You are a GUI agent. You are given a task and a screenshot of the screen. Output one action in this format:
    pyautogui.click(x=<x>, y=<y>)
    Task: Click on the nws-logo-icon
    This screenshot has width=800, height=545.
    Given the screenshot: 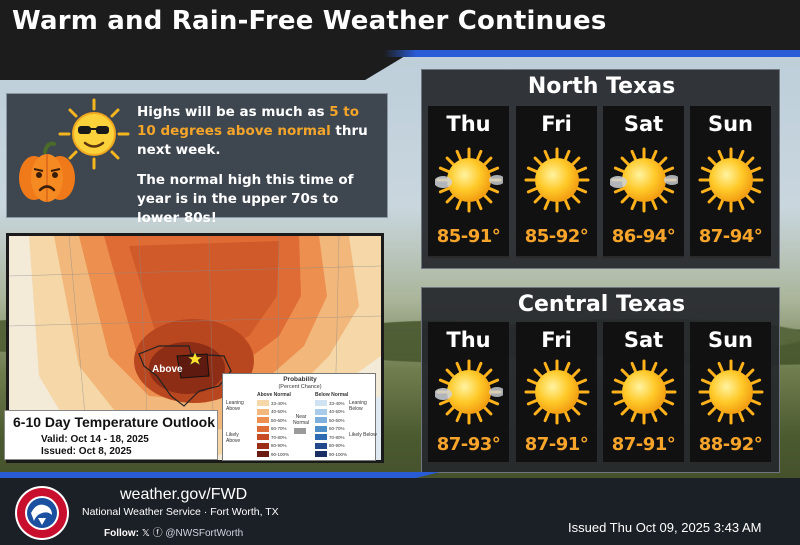 What is the action you would take?
    pyautogui.click(x=42, y=513)
    